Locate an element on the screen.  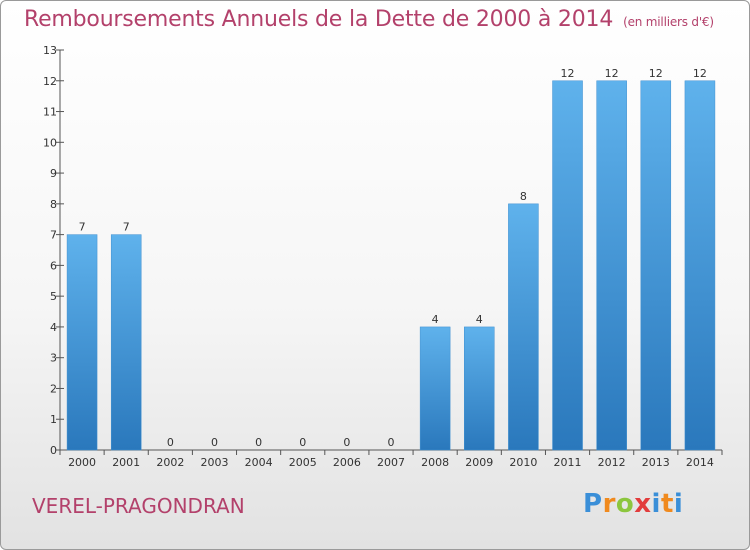
data-label-2002: 0 is located at coordinates (170, 442).